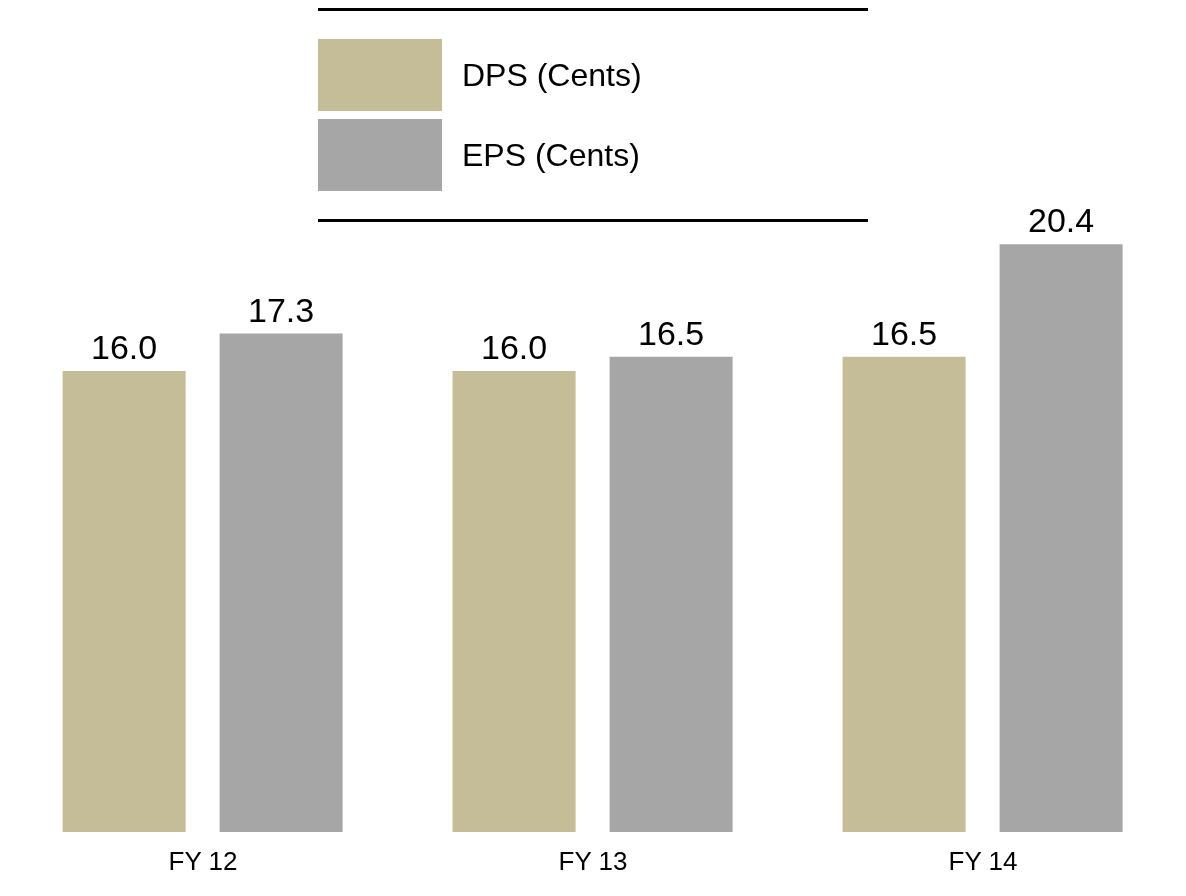 Image resolution: width=1186 pixels, height=896 pixels. What do you see at coordinates (593, 861) in the screenshot?
I see `x-tick-label: FY 13` at bounding box center [593, 861].